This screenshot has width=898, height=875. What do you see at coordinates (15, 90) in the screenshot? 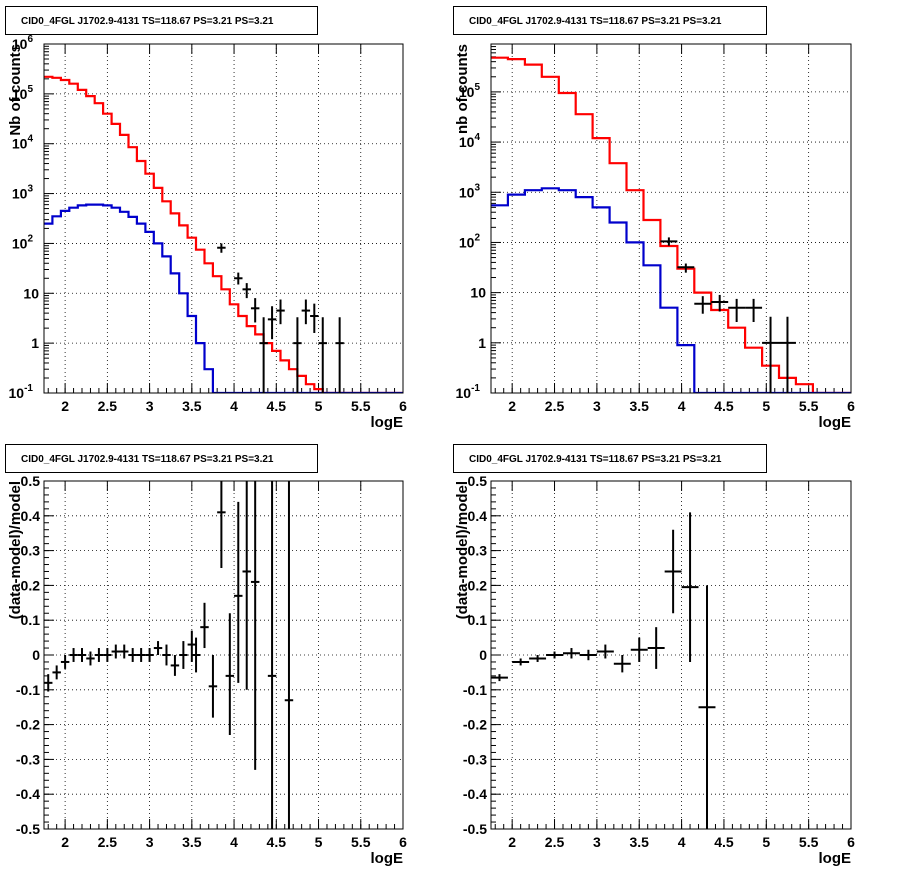
I see `y-axis-label: Nb of counts` at bounding box center [15, 90].